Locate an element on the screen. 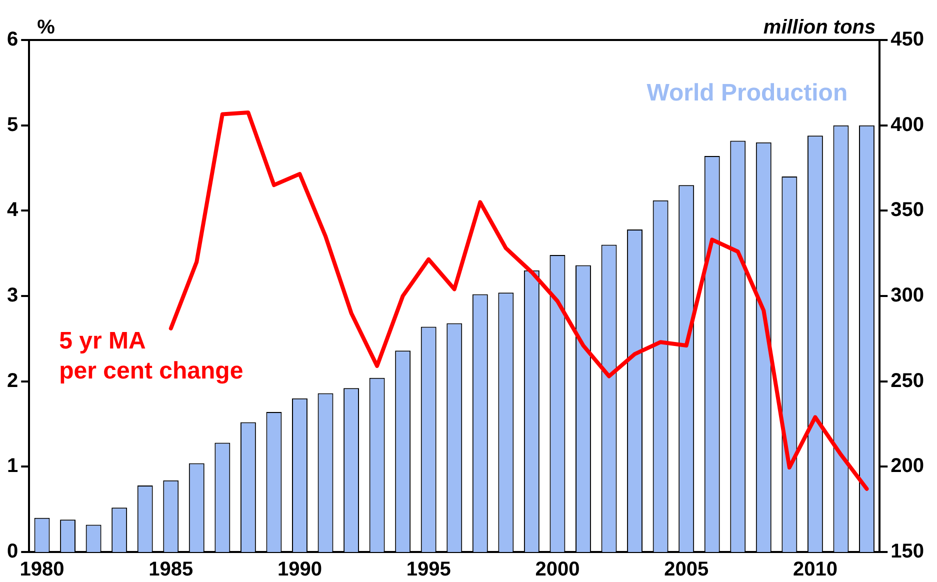 This screenshot has height=582, width=937. x-tick-label: 2010 is located at coordinates (815, 569).